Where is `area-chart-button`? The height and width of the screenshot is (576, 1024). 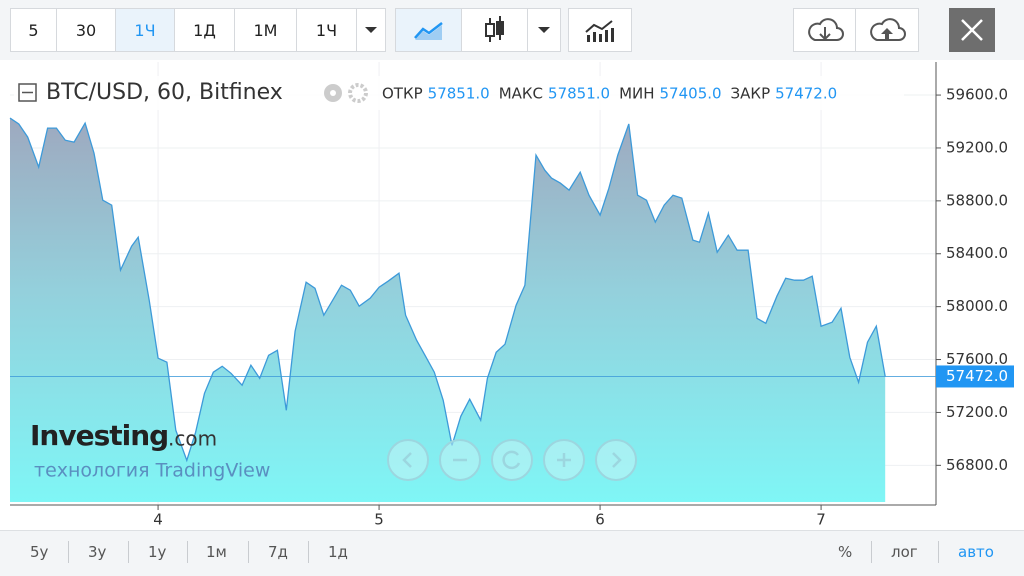
area-chart-button is located at coordinates (428, 30).